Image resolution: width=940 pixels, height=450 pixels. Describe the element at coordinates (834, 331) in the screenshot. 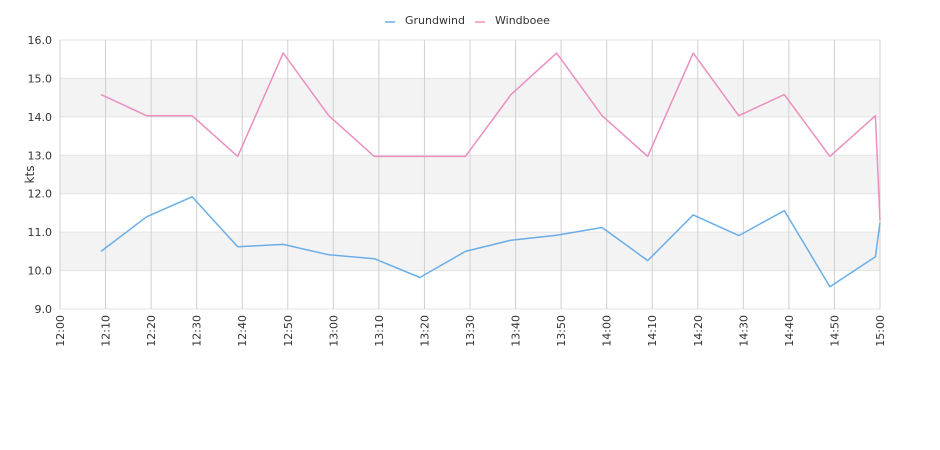

I see `x-tick-label: 14:50` at that location.